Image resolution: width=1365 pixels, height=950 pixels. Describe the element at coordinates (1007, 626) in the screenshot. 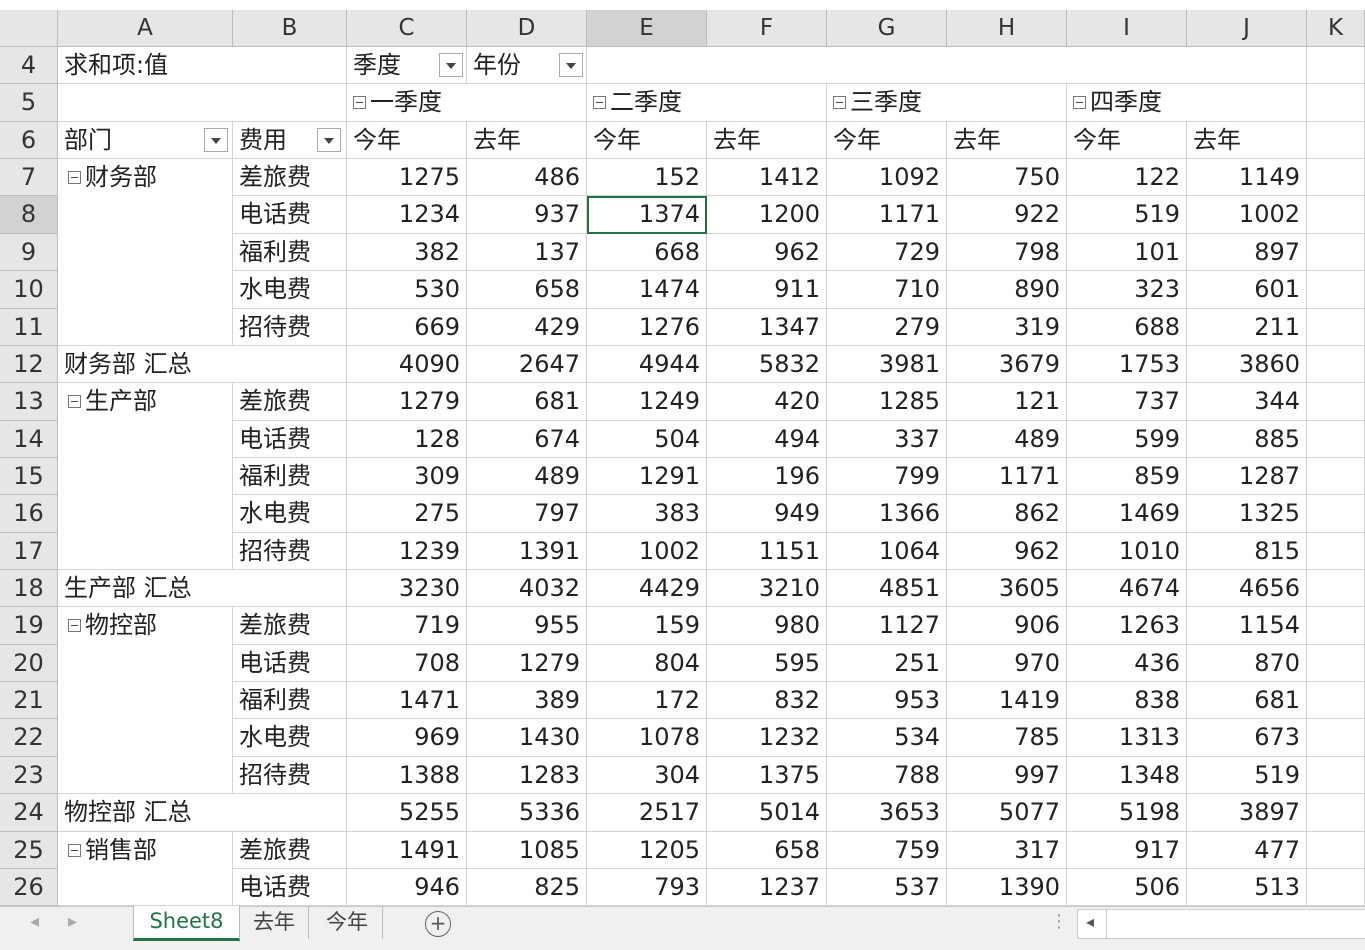

I see `value-cell: 906` at that location.